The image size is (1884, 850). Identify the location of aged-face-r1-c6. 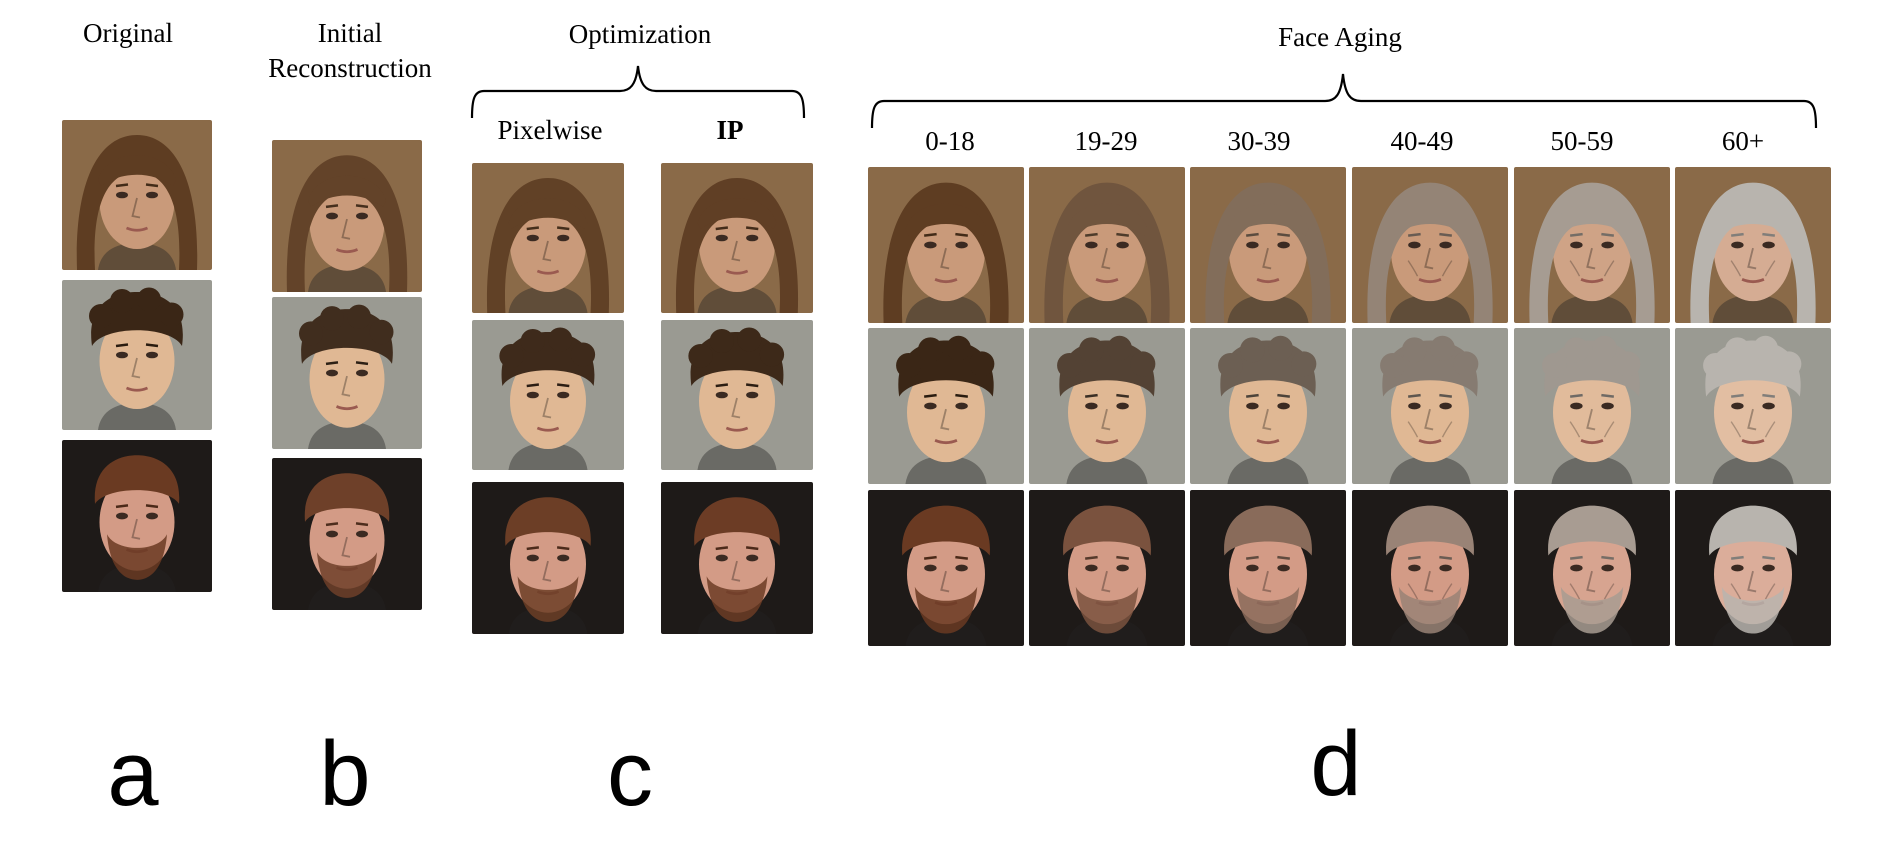
(1753, 245).